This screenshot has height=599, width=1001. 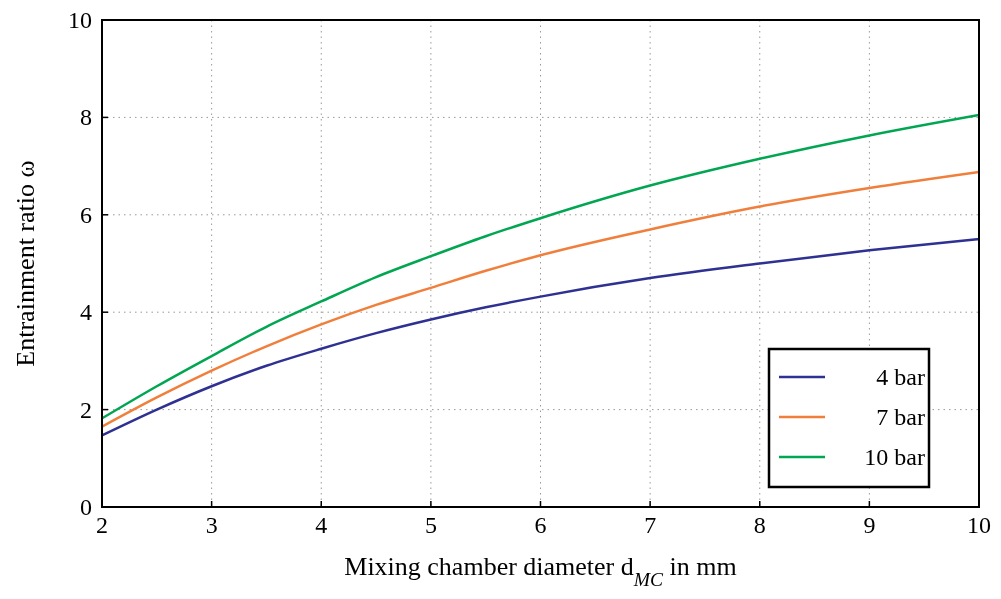 What do you see at coordinates (25, 263) in the screenshot?
I see `y-axis-title: Entrainment ratio ω` at bounding box center [25, 263].